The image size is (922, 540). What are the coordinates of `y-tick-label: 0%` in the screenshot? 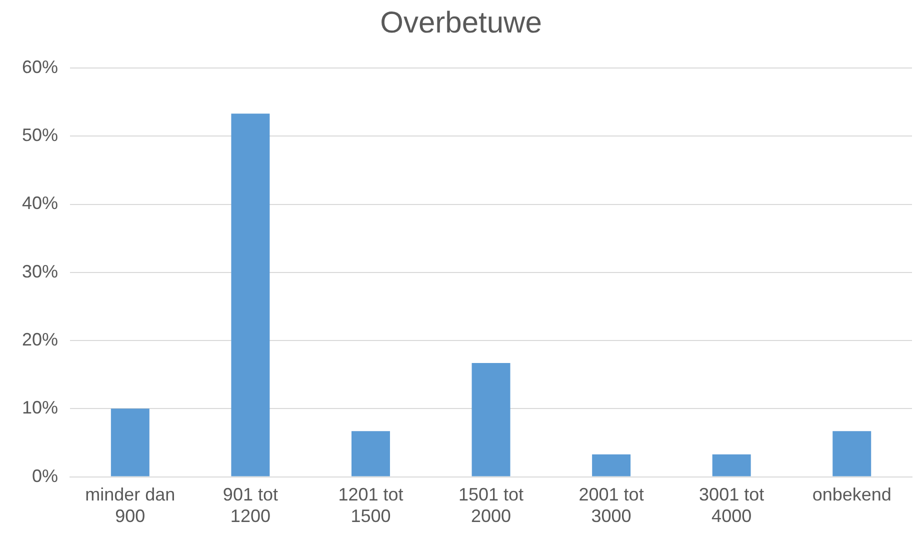 It's located at (45, 476).